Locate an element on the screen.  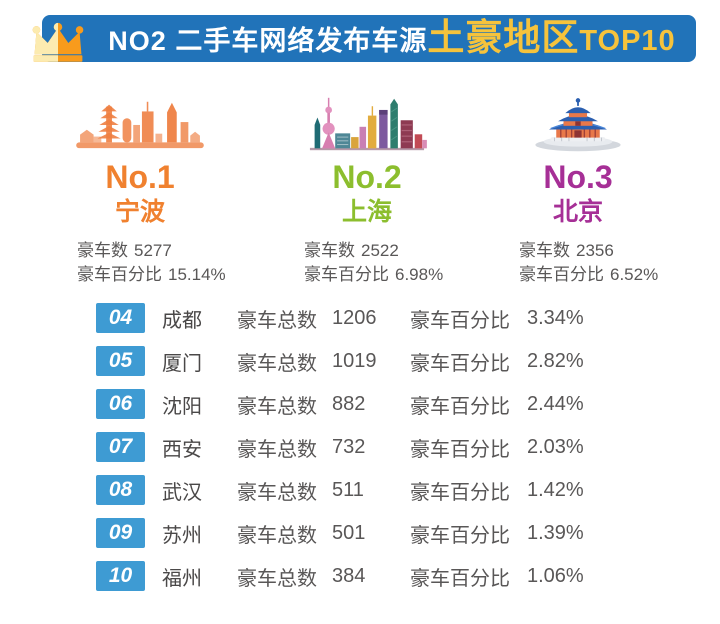
total-value: 1019 is located at coordinates (354, 360).